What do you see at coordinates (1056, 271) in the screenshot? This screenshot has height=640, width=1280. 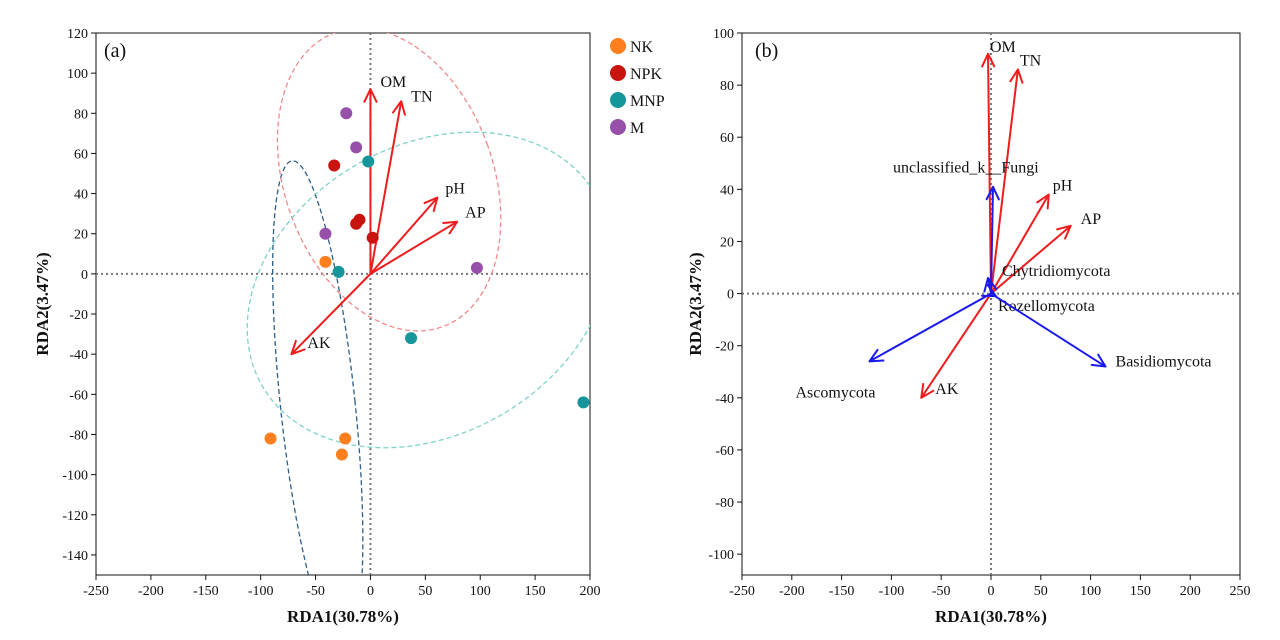 I see `arrow-label-chytridiomycota: Chytridiomycota` at bounding box center [1056, 271].